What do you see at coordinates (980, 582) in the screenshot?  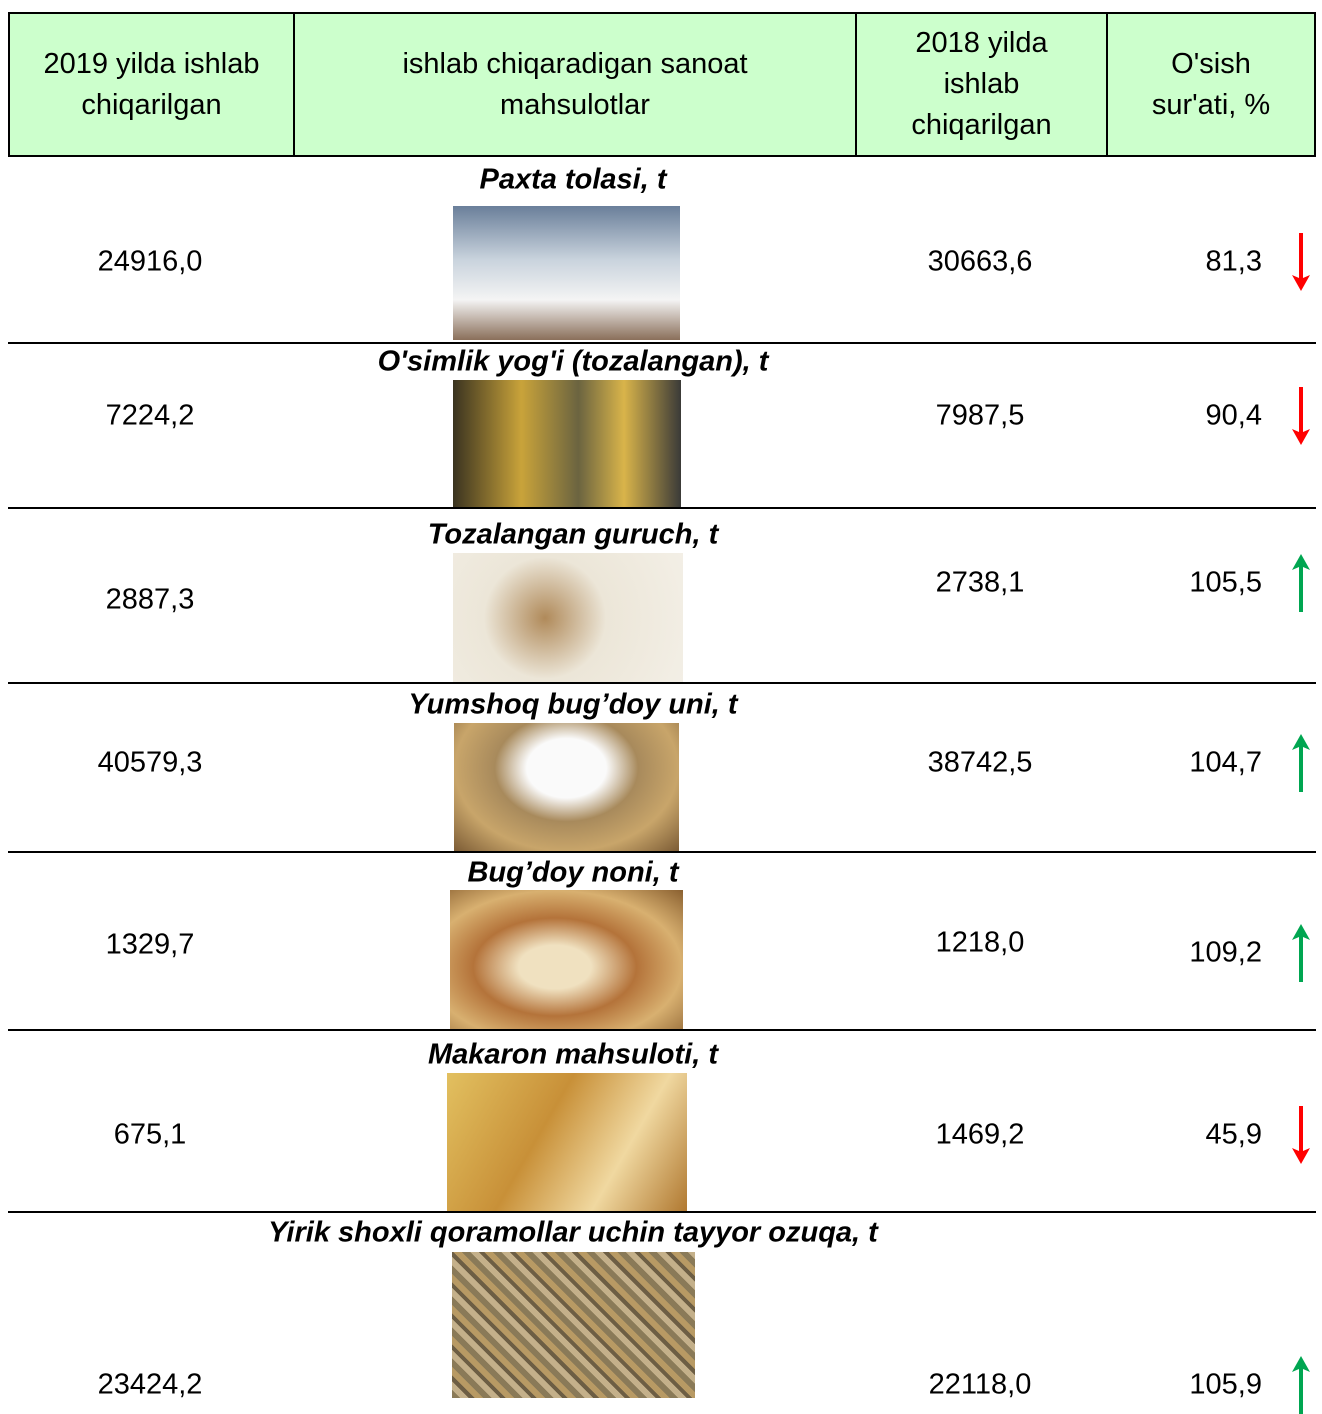 I see `value-2018: 2738,1` at bounding box center [980, 582].